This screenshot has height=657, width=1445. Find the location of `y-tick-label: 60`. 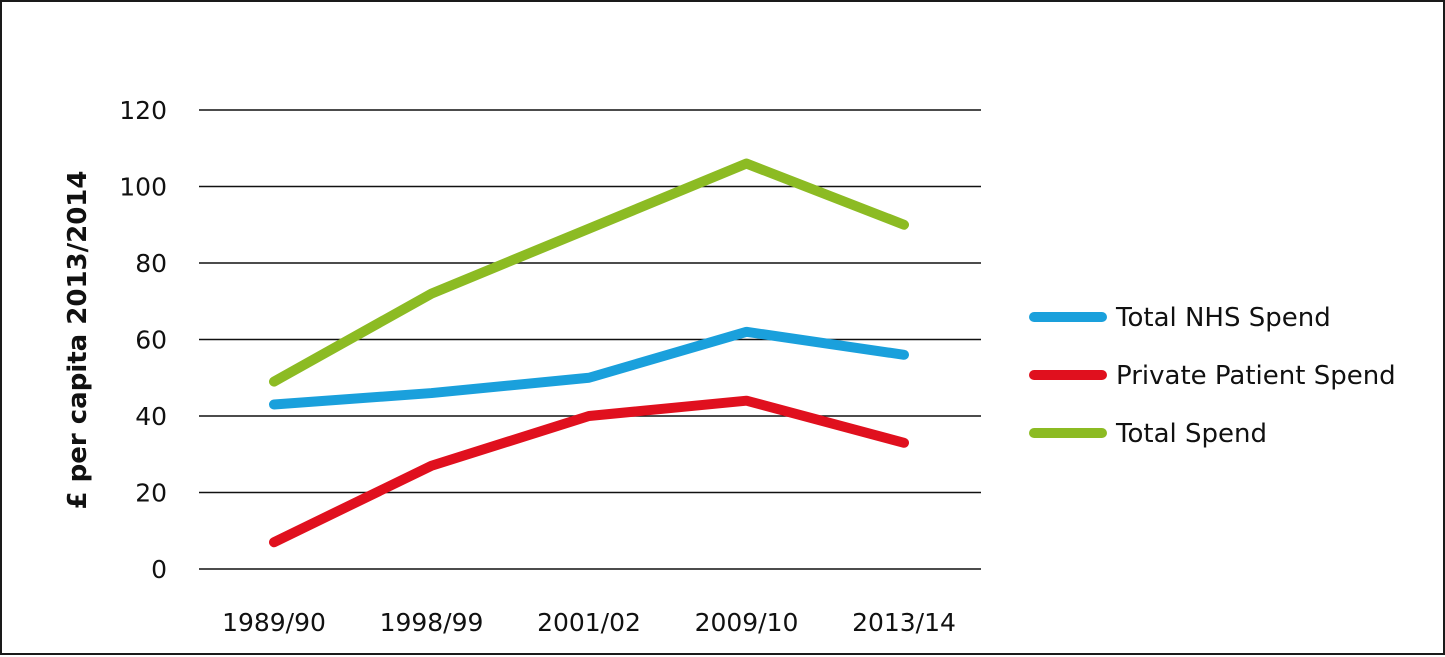

y-tick-label: 60 is located at coordinates (151, 340).